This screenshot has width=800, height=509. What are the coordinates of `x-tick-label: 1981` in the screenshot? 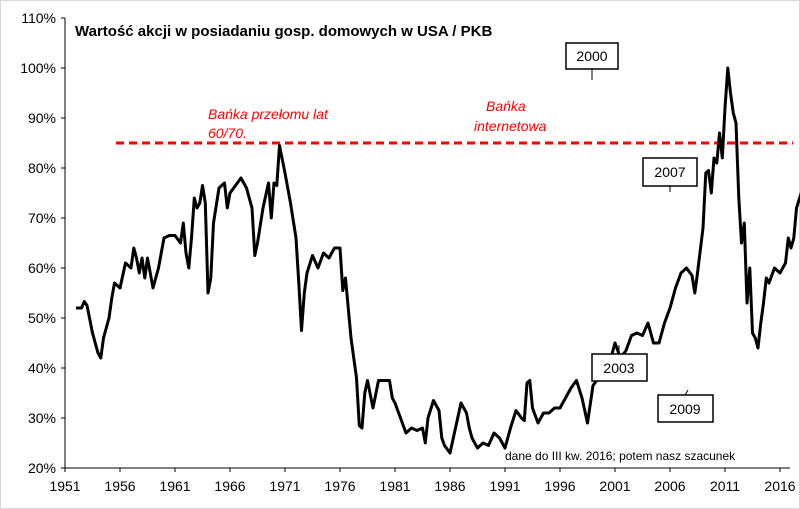 It's located at (394, 486).